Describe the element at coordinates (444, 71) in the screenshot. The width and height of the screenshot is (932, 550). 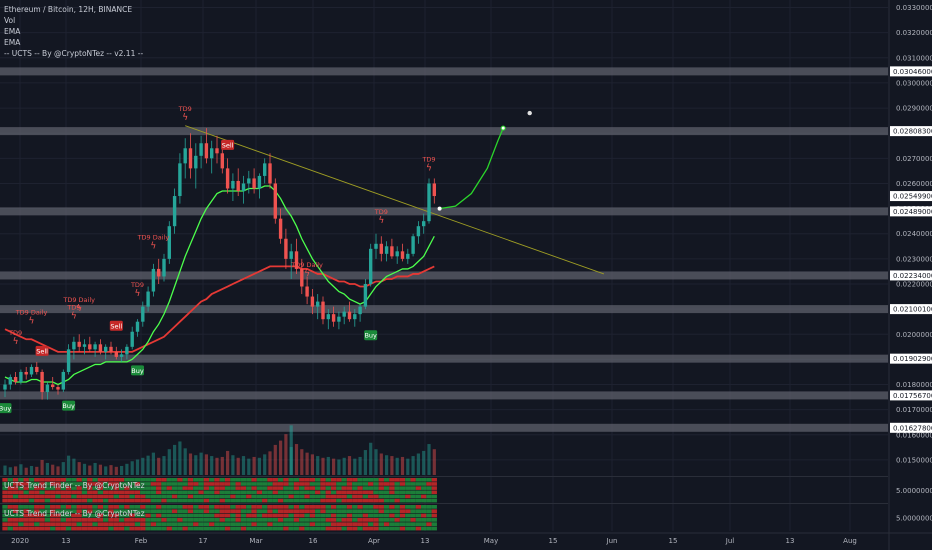
I see `sr-zone-band` at that location.